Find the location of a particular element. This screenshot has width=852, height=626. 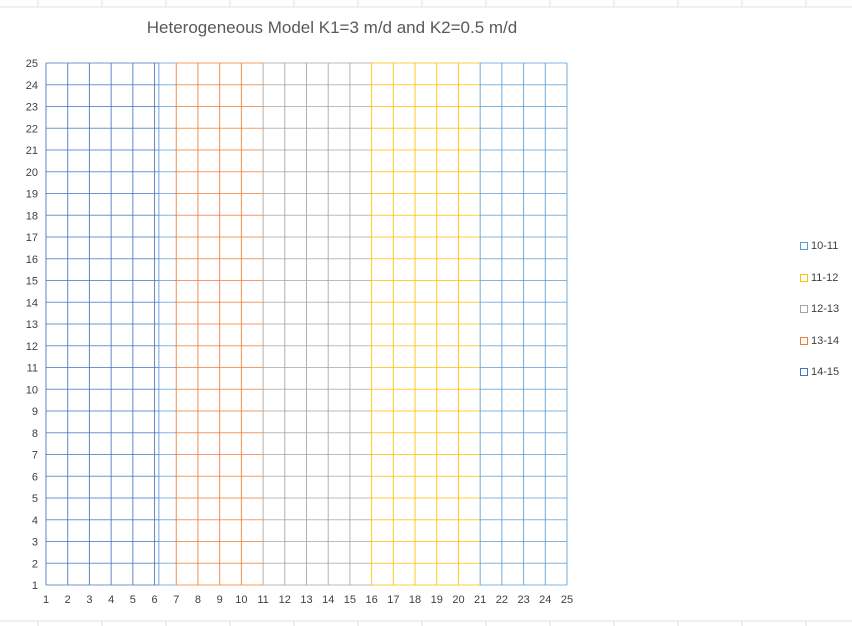

x-tick-label: 19 is located at coordinates (437, 600).